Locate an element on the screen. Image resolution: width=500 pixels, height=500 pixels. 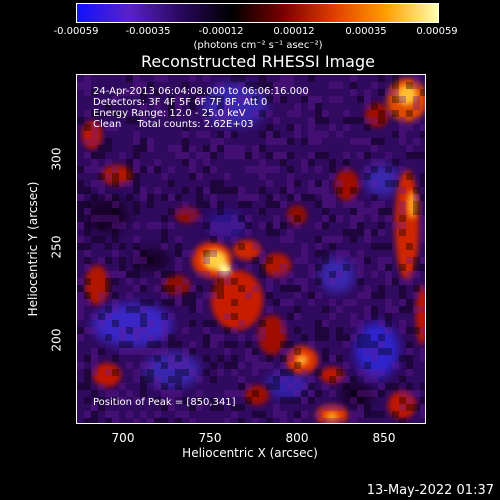
x-axis-label: Heliocentric X (arcsec) is located at coordinates (250, 453).